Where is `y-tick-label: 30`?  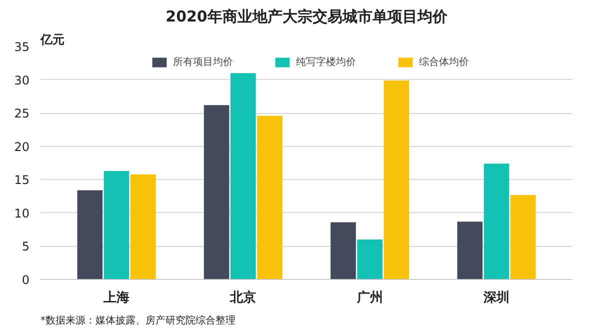 y-tick-label: 30 is located at coordinates (22, 80).